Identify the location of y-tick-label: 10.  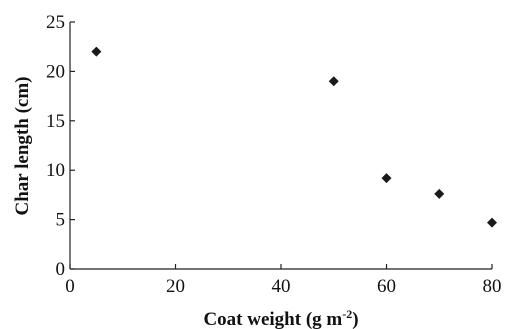
(55, 170).